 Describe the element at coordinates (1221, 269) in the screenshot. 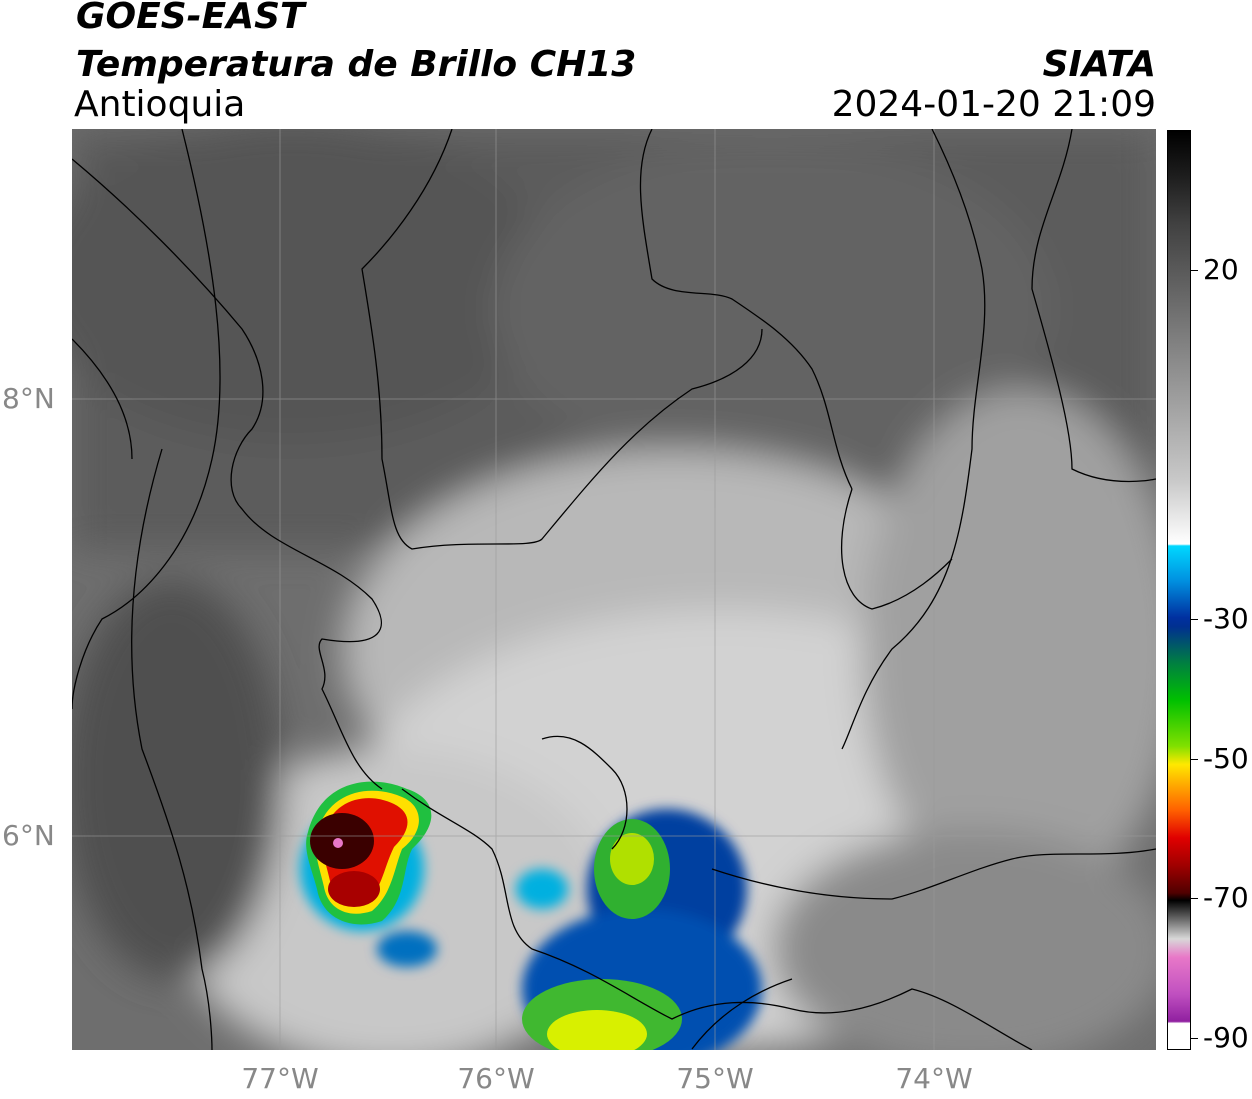

I see `colorbar-label-20: 20` at that location.